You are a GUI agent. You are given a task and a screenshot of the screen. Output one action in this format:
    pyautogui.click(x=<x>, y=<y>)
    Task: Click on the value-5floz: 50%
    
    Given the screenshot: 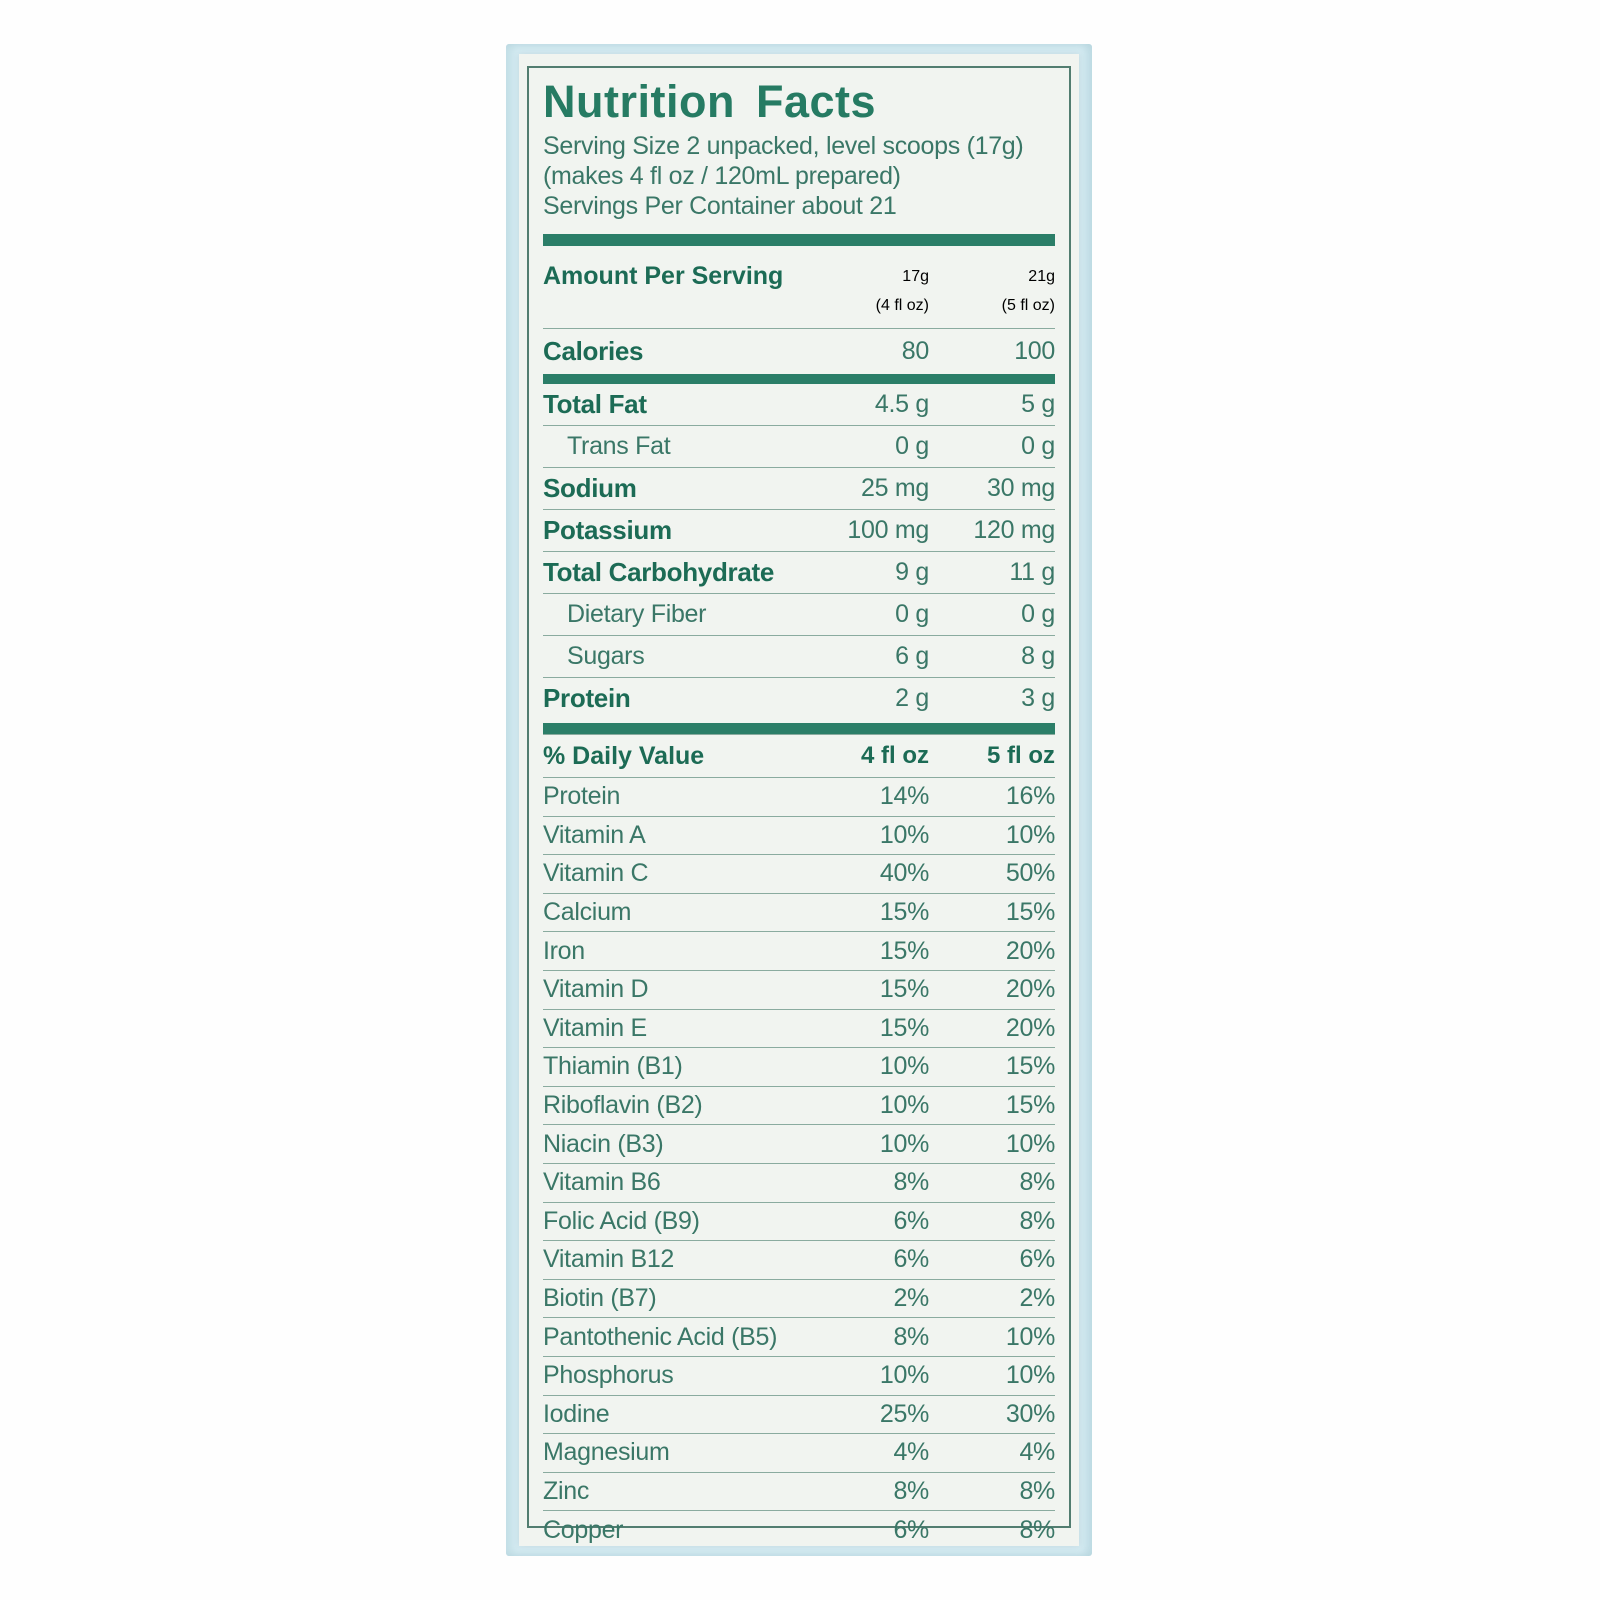 What is the action you would take?
    pyautogui.click(x=1030, y=873)
    